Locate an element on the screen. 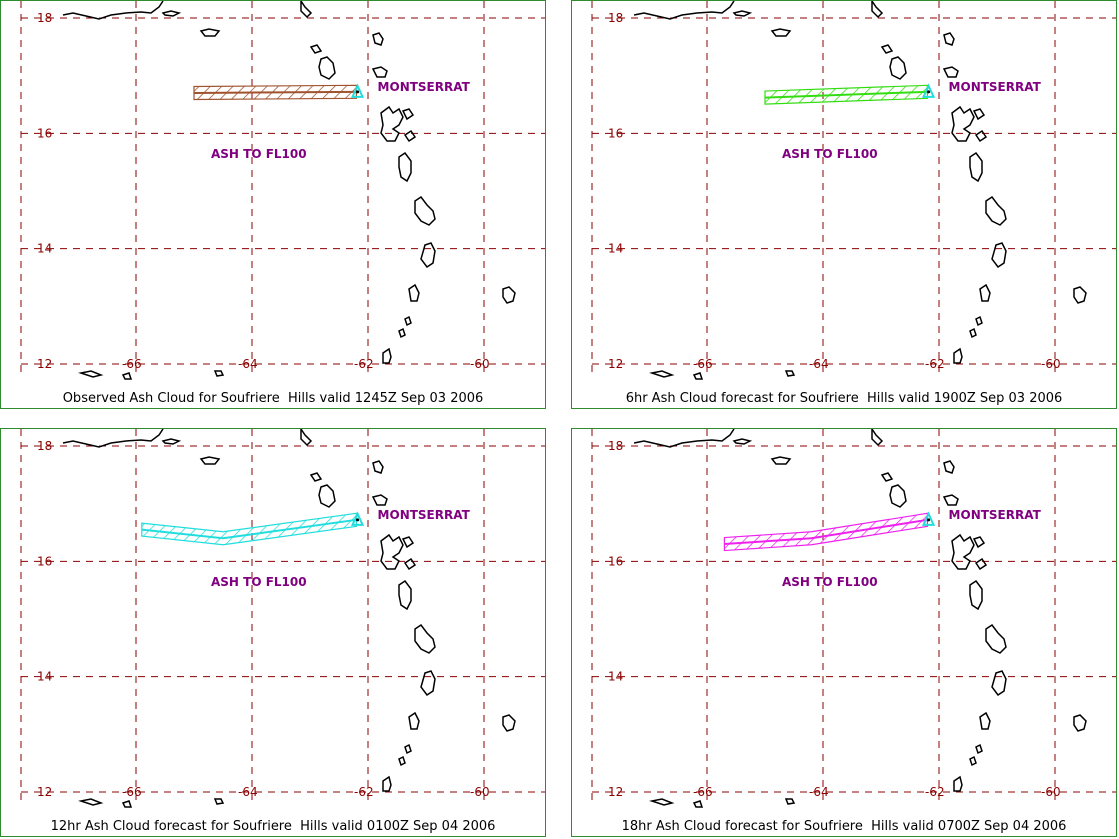  volcano-dot is located at coordinates (358, 92).